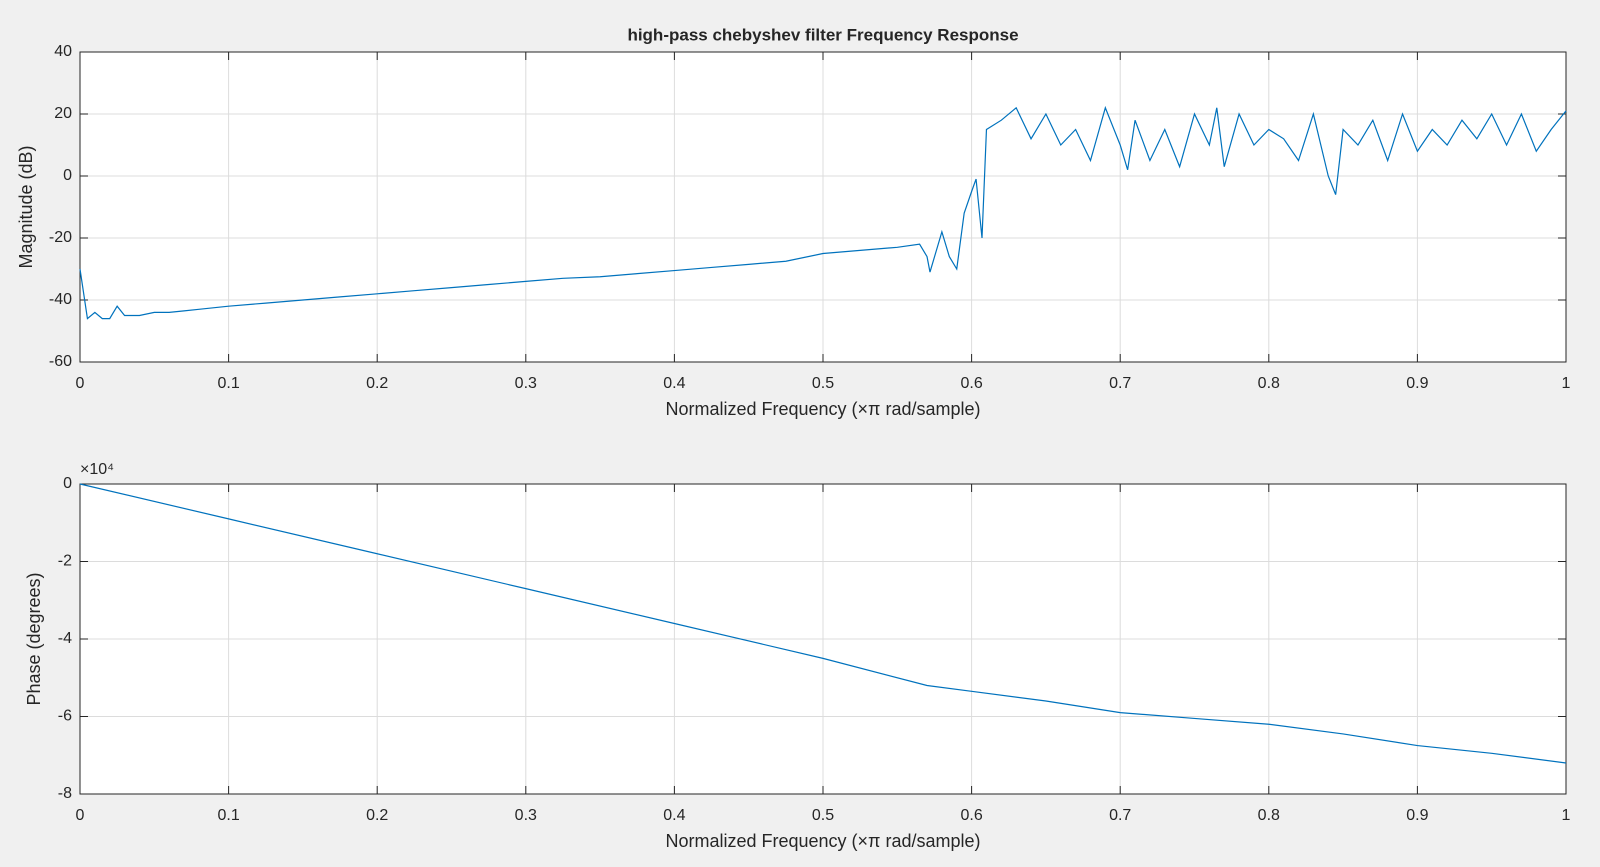  What do you see at coordinates (60, 361) in the screenshot?
I see `y-tick-label: -60` at bounding box center [60, 361].